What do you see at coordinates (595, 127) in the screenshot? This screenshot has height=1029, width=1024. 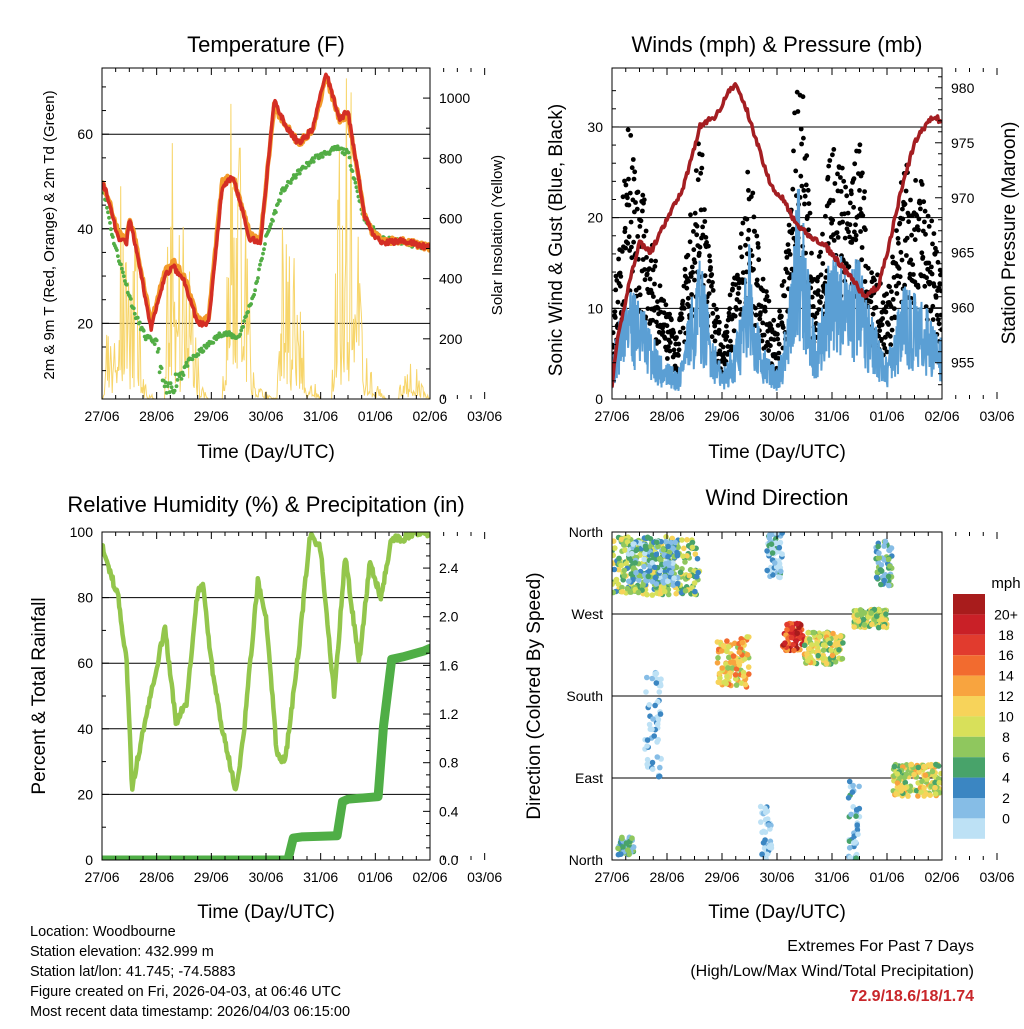 I see `y-tick-label: 30` at bounding box center [595, 127].